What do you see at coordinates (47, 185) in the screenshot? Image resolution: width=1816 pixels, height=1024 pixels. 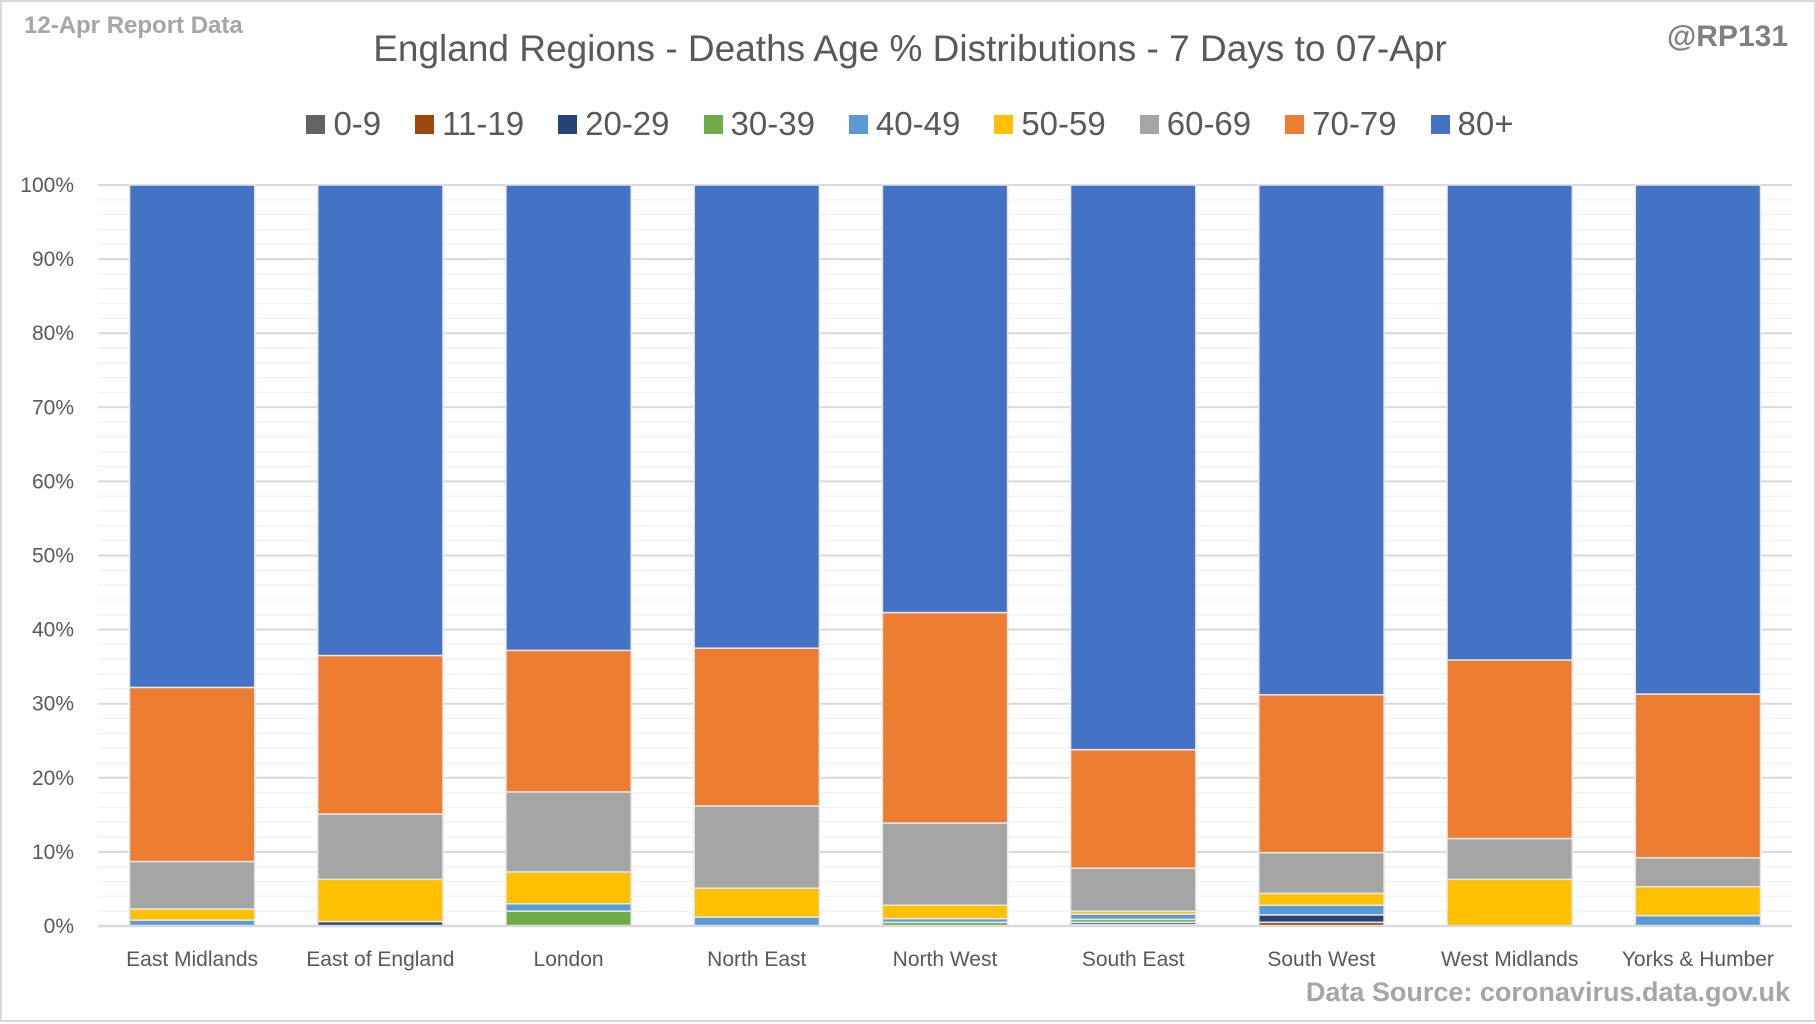 I see `y-tick-label: 100%` at bounding box center [47, 185].